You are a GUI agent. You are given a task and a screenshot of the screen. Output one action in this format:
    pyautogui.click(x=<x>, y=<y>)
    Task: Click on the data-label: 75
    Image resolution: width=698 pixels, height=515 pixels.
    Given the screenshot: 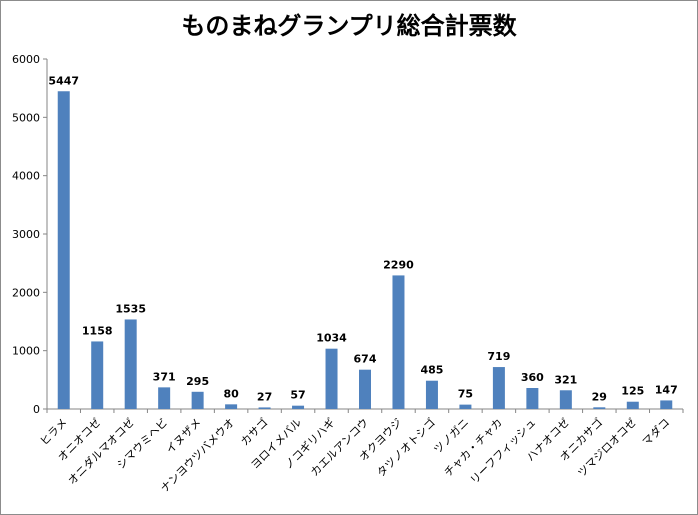 What is the action you would take?
    pyautogui.click(x=465, y=394)
    